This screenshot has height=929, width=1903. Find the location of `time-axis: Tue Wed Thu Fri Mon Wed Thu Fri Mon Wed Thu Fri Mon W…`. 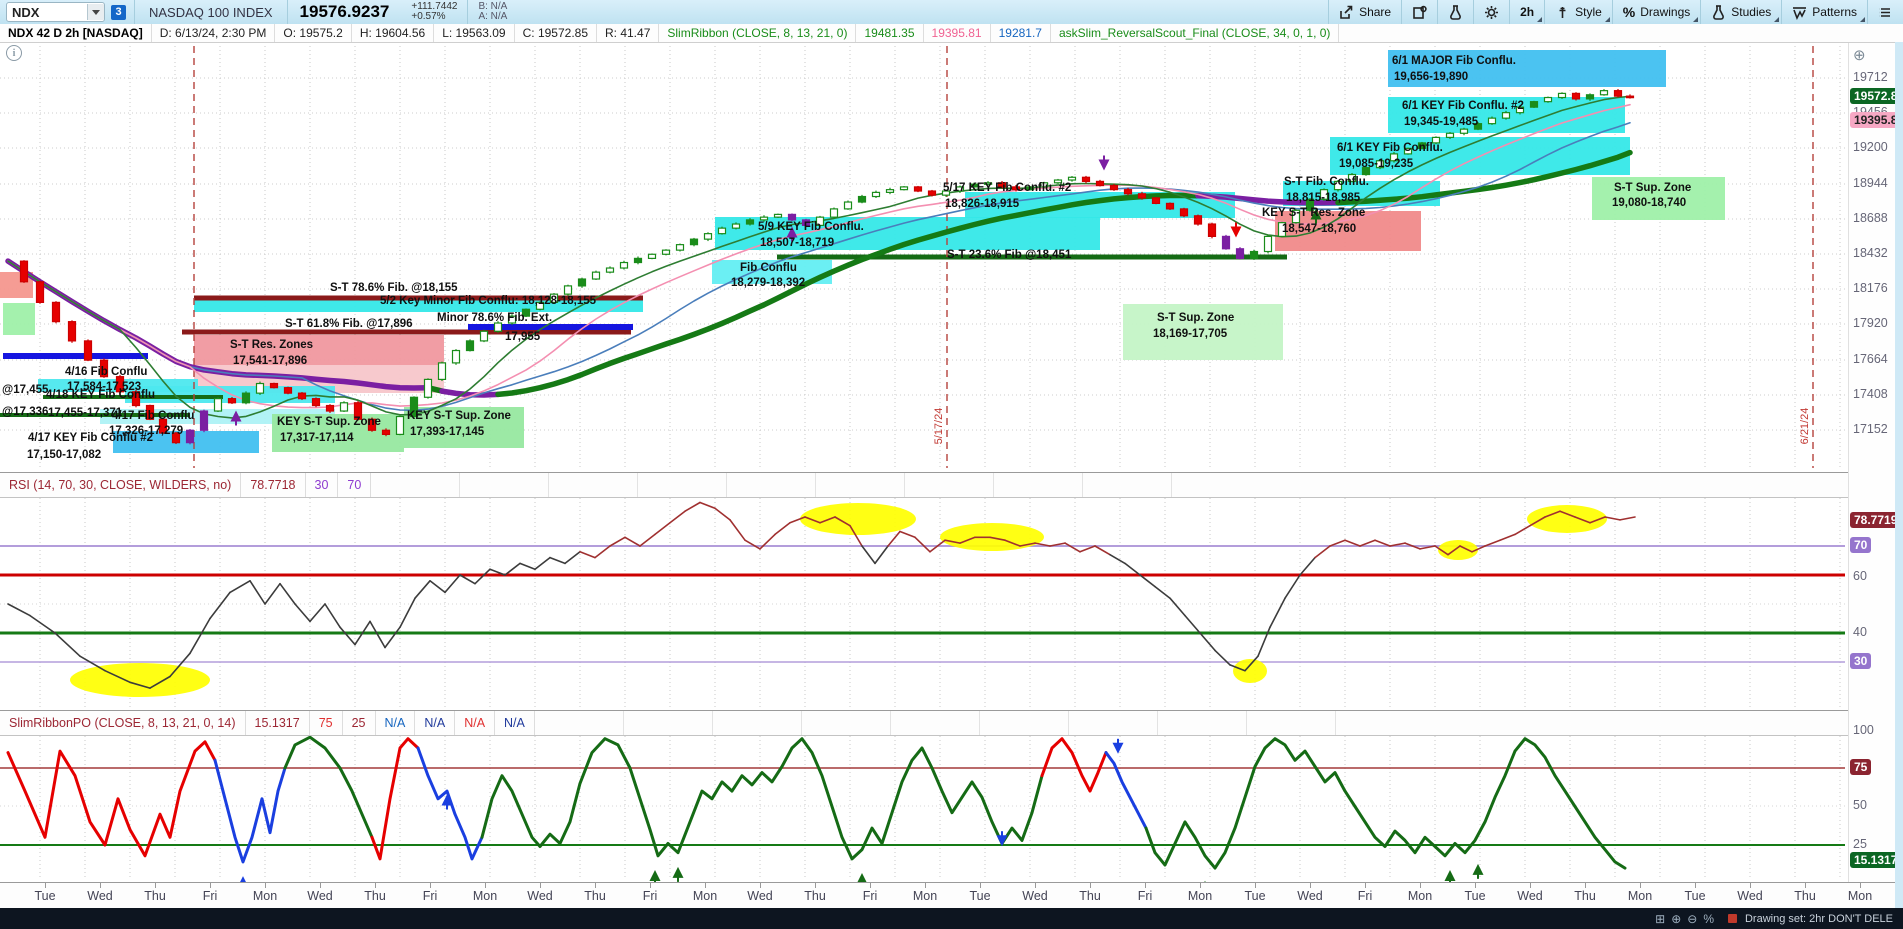

time-axis: Tue Wed Thu Fri Mon Wed Thu Fri Mon Wed Thu Fri Mon W… is located at coordinates (951, 895).